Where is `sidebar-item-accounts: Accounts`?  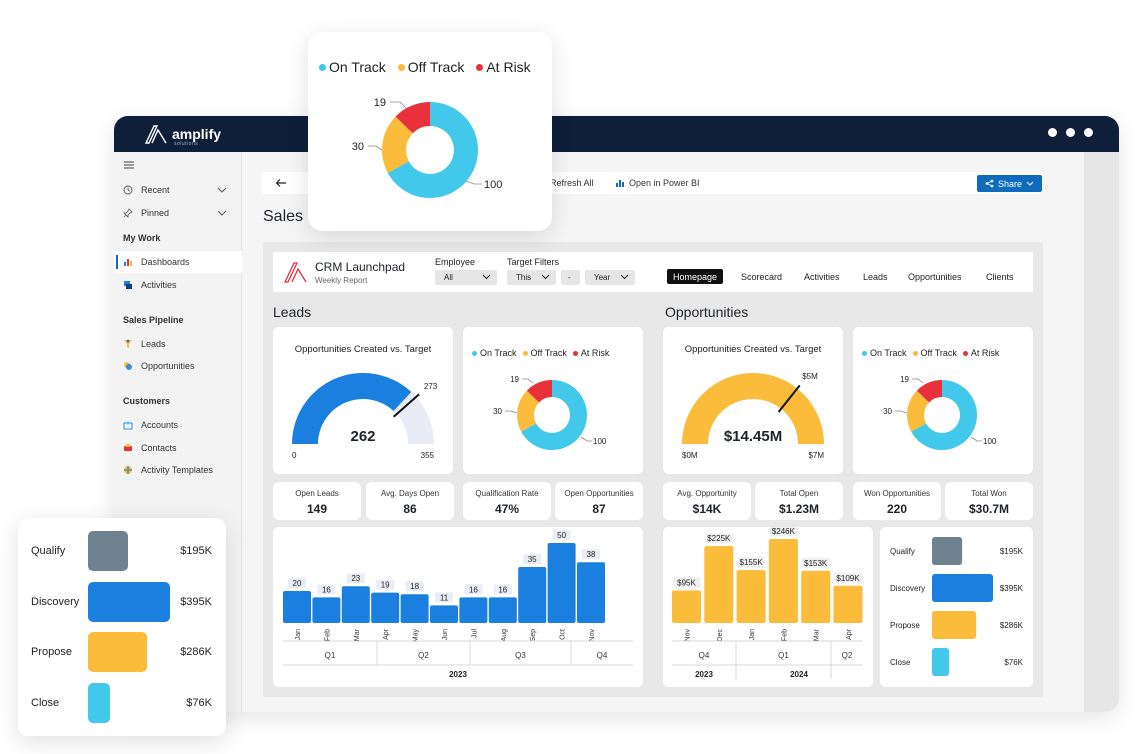
sidebar-item-accounts: Accounts is located at coordinates (150, 425).